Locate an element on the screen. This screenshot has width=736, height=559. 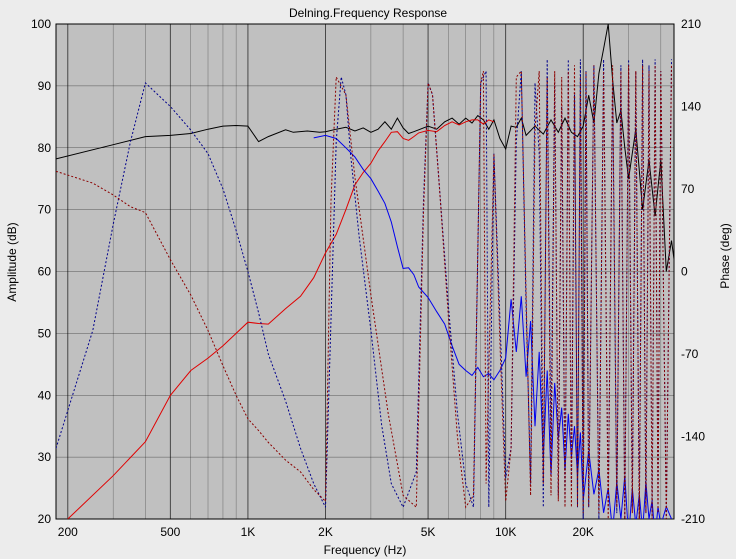
chart-title: Delning.Frequency Response is located at coordinates (368, 13).